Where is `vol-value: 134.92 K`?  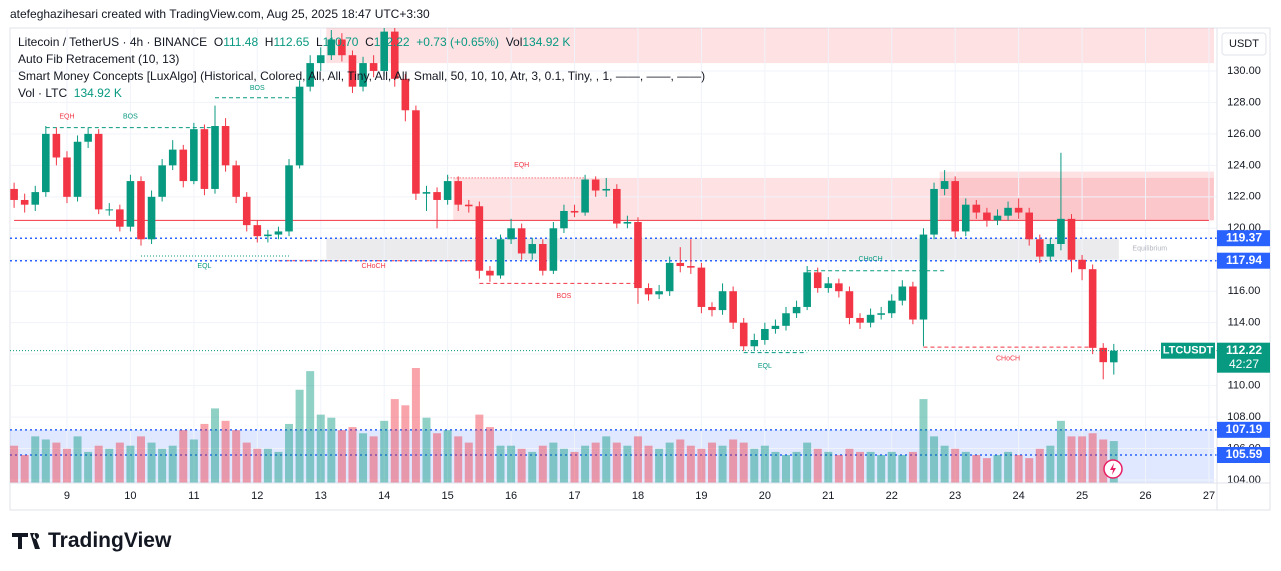 vol-value: 134.92 K is located at coordinates (97, 93).